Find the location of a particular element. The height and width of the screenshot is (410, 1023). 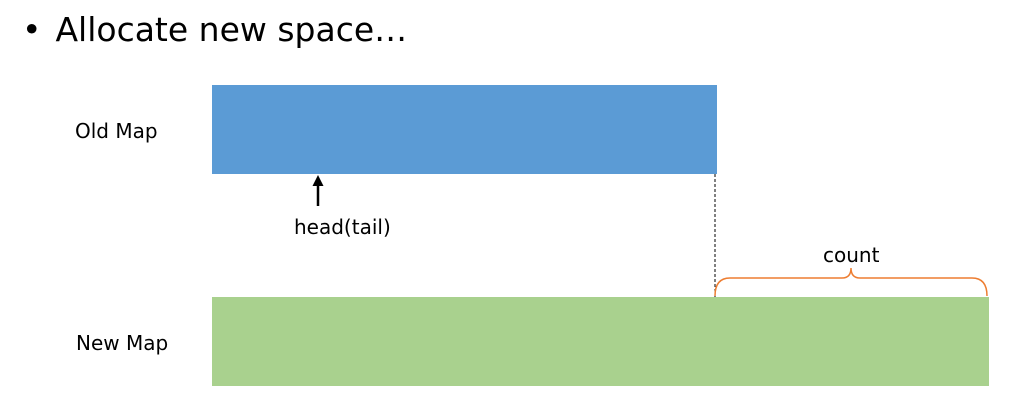

new-map-label: New Map is located at coordinates (122, 343).